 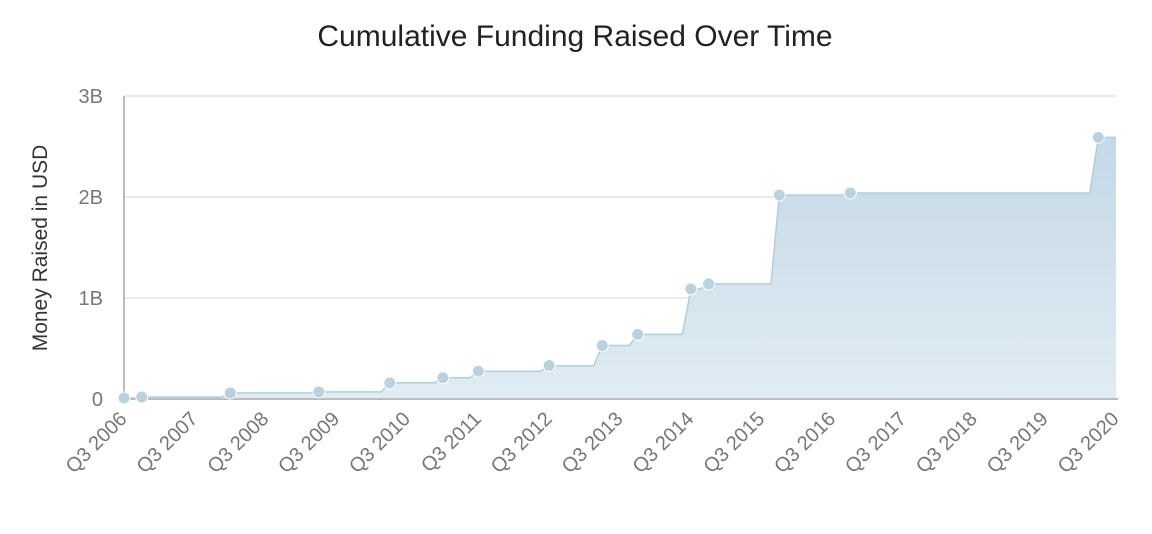 I want to click on x-tick-label-3: Q3 2009, so click(x=309, y=443).